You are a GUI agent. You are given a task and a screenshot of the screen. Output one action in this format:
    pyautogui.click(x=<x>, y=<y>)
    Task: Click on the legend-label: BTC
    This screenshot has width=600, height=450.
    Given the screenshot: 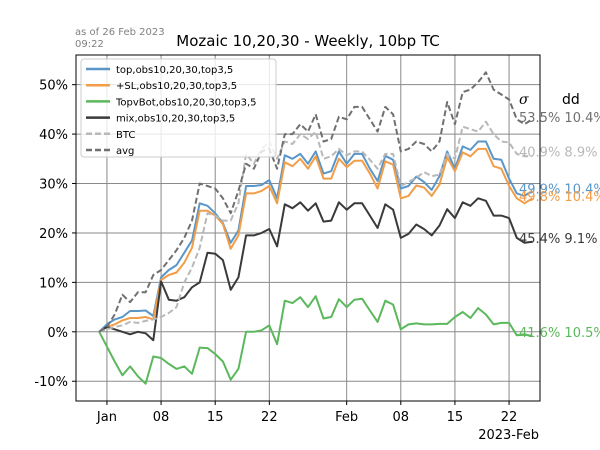 What is the action you would take?
    pyautogui.click(x=125, y=135)
    